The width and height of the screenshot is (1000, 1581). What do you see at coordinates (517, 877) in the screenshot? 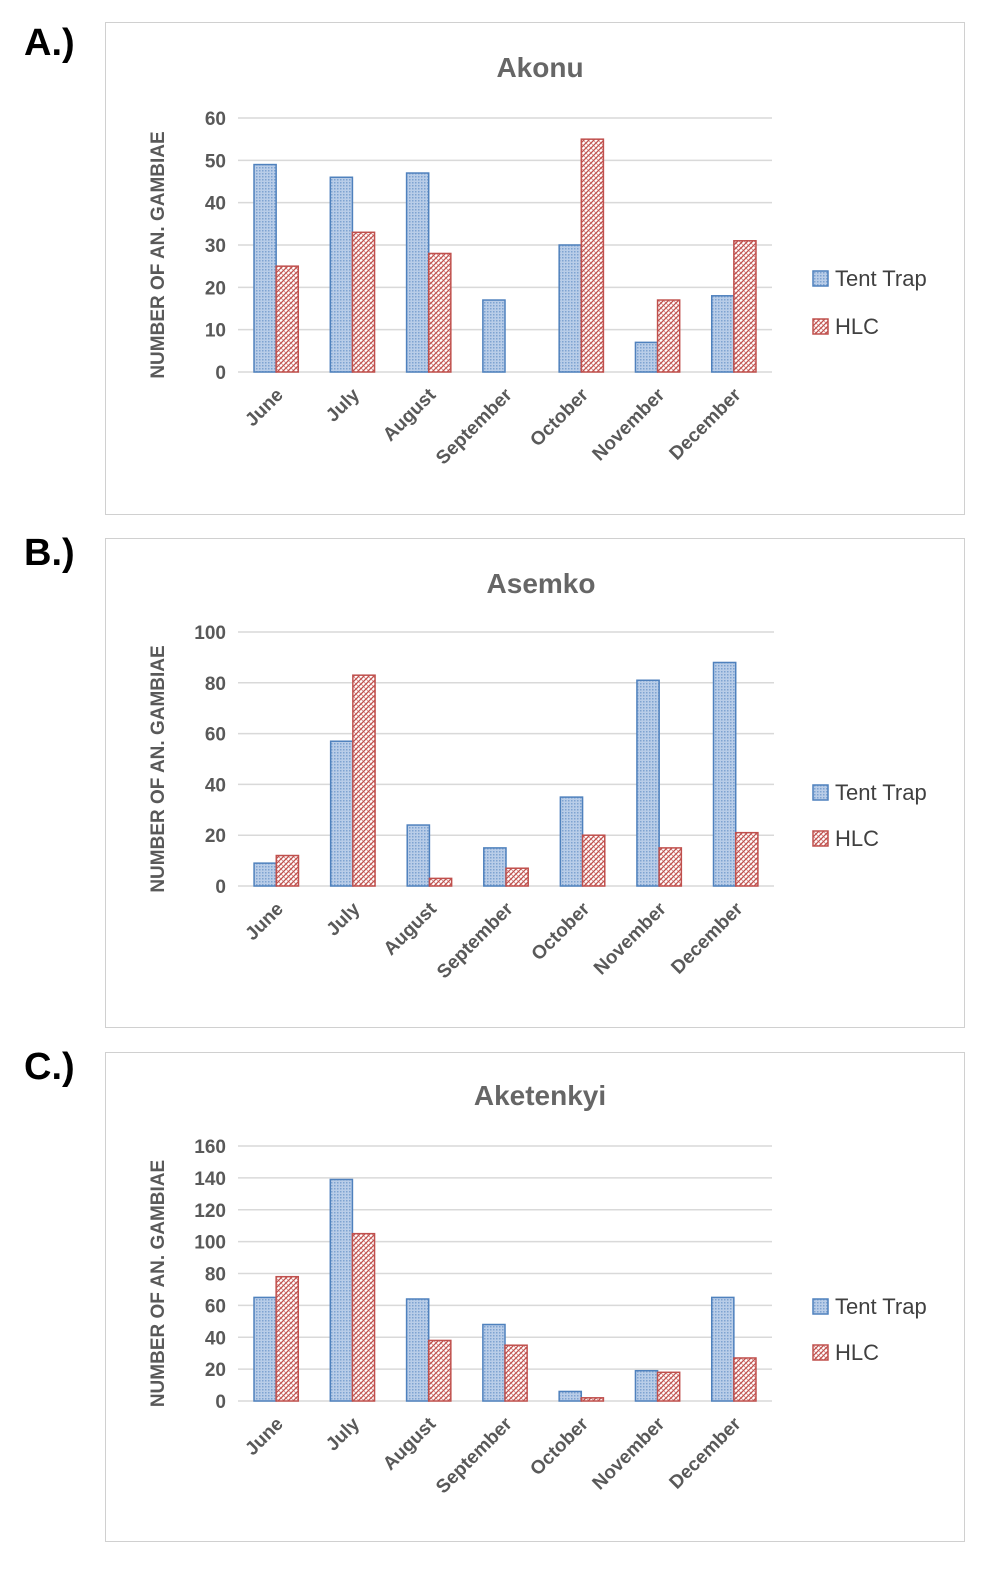
I see `bar-hlc-september` at bounding box center [517, 877].